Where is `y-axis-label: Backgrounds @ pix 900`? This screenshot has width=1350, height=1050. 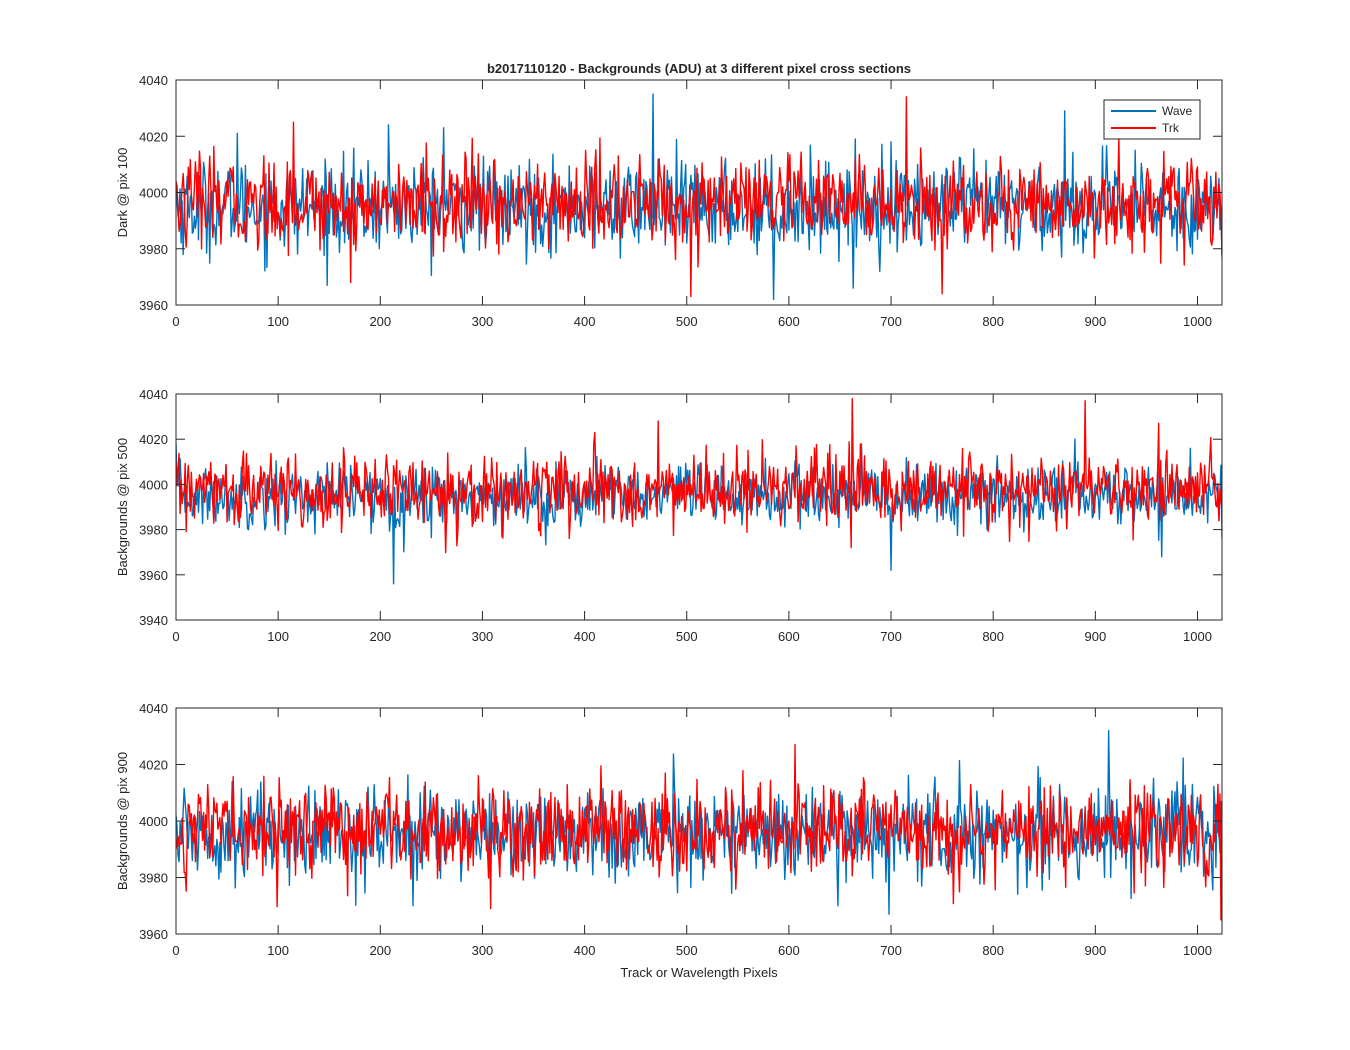
y-axis-label: Backgrounds @ pix 900 is located at coordinates (122, 821).